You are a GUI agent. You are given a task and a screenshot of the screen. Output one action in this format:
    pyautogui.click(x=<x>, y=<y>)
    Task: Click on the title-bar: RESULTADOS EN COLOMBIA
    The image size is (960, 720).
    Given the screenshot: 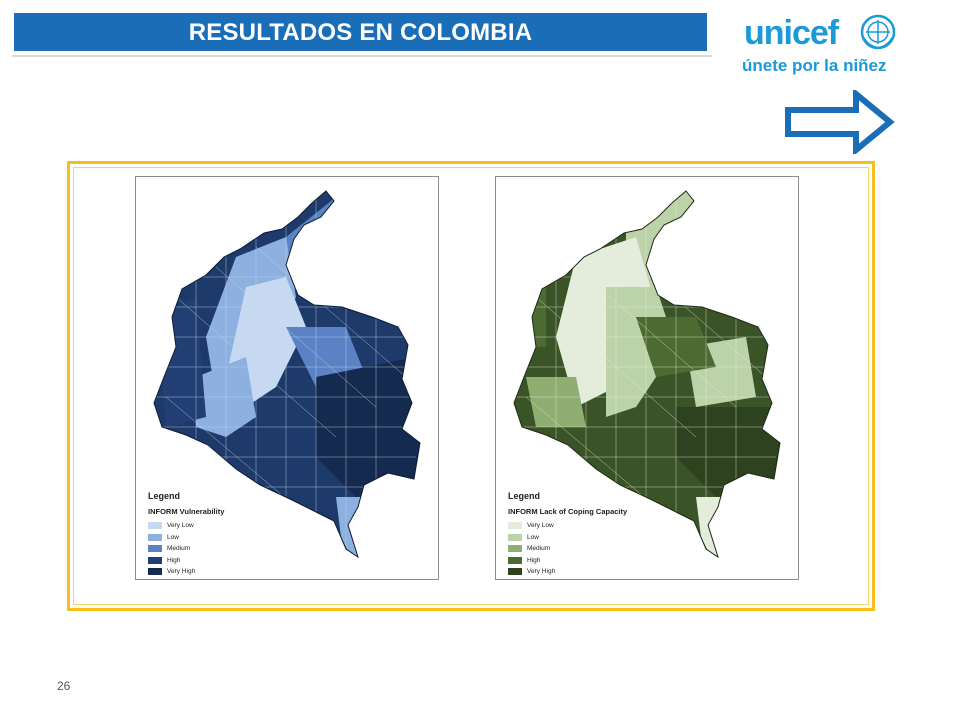 What is the action you would take?
    pyautogui.click(x=360, y=32)
    